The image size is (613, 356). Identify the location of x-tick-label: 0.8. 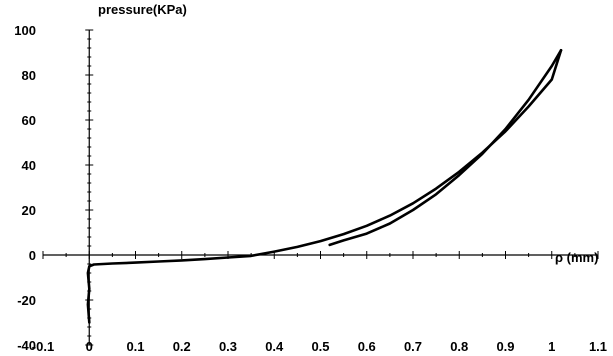
(459, 346).